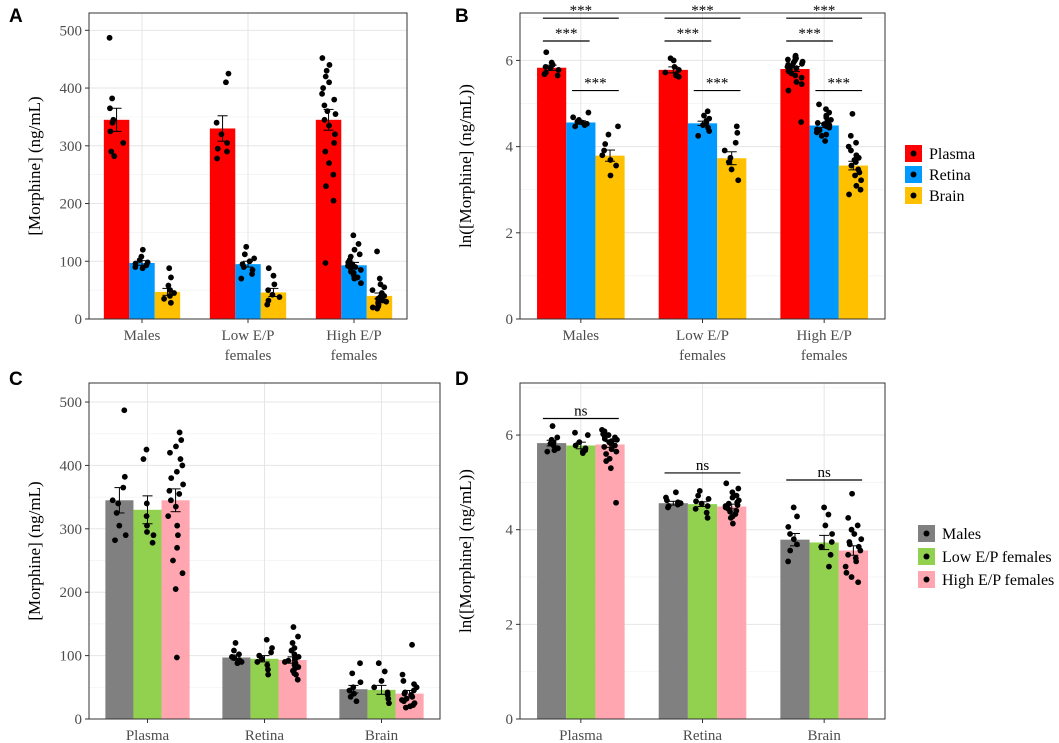  Describe the element at coordinates (148, 735) in the screenshot. I see `x-tick-label-line: Plasma` at that location.